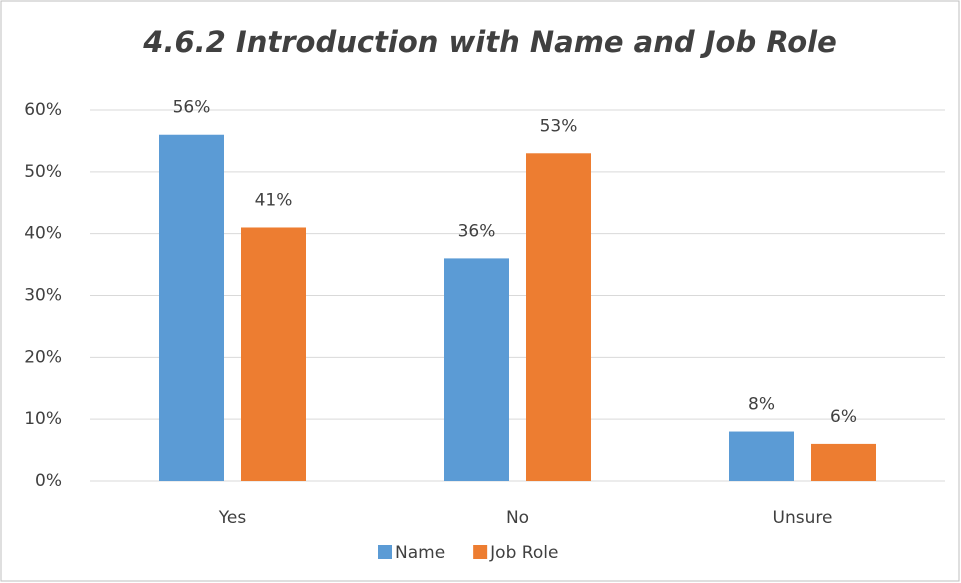 This screenshot has width=961, height=583. Describe the element at coordinates (517, 518) in the screenshot. I see `x-tick-label: No` at that location.